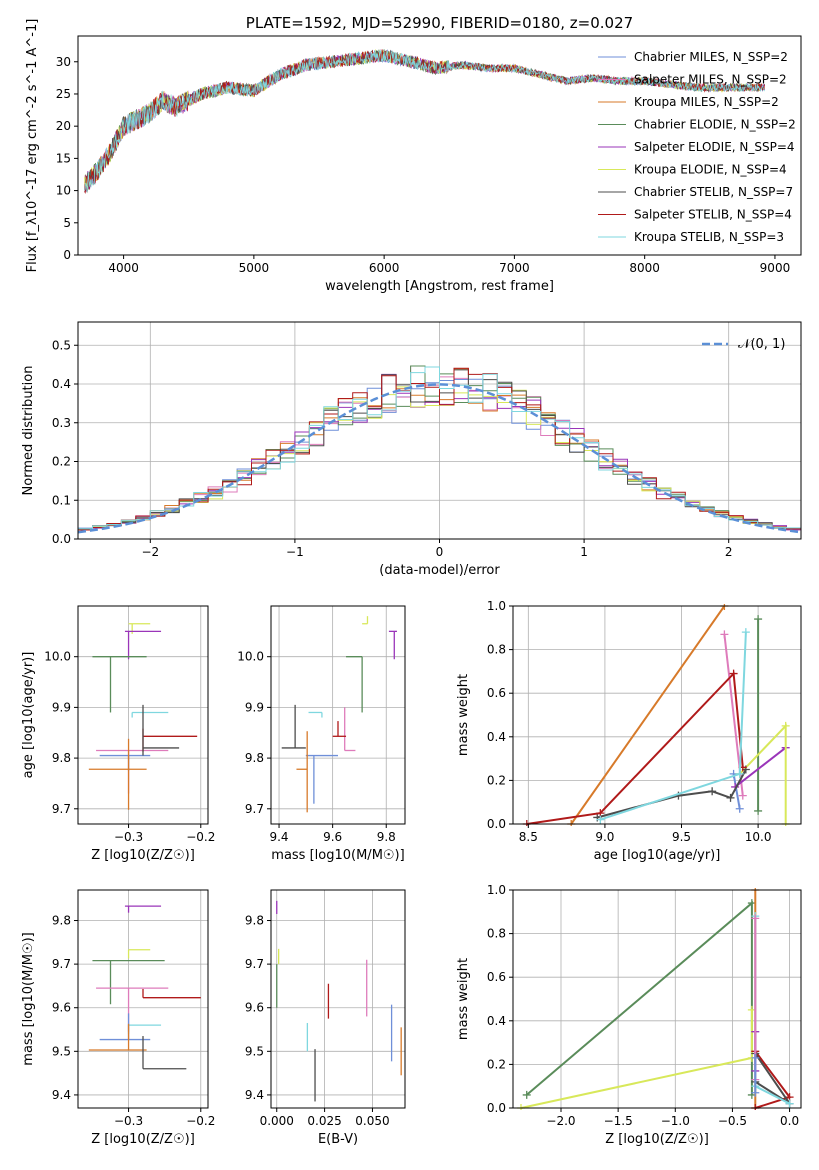 The image size is (819, 1170). Describe the element at coordinates (67, 223) in the screenshot. I see `y-tick-label: 5` at that location.